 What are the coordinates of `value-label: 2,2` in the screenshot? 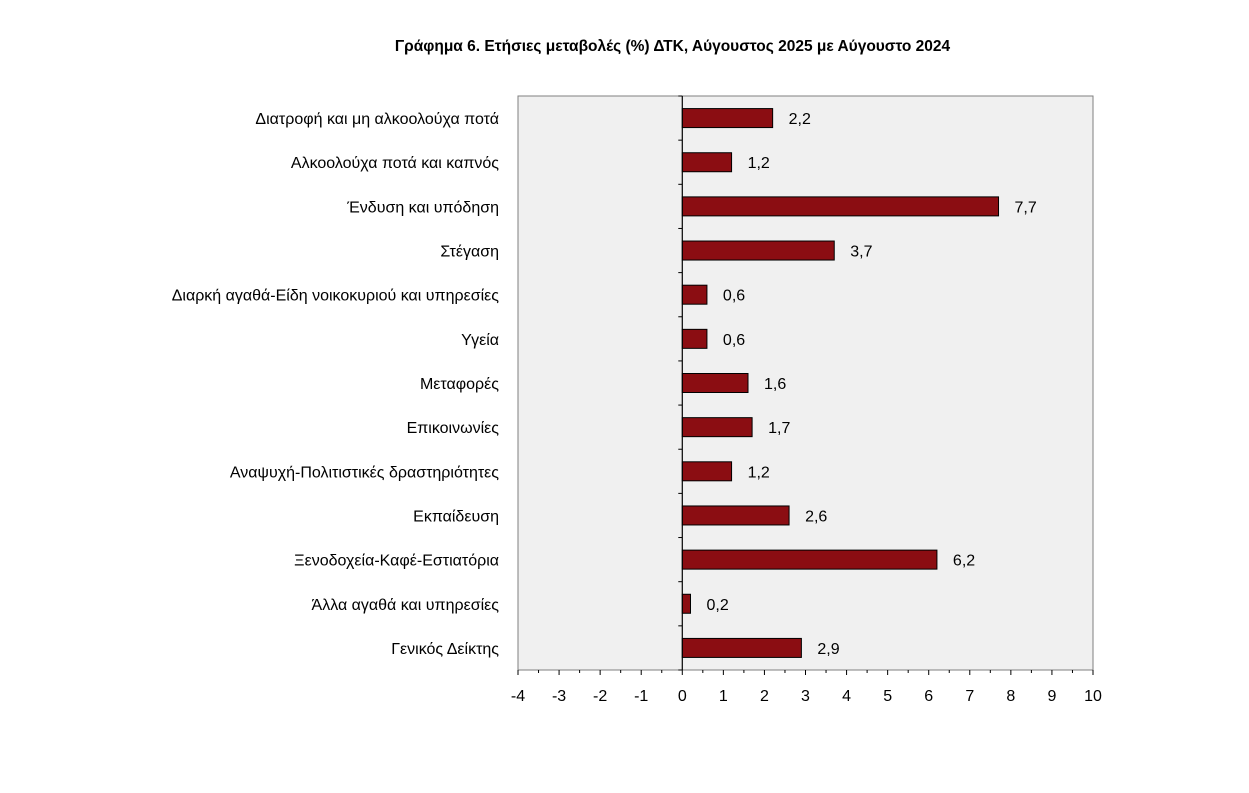 It's located at (800, 119).